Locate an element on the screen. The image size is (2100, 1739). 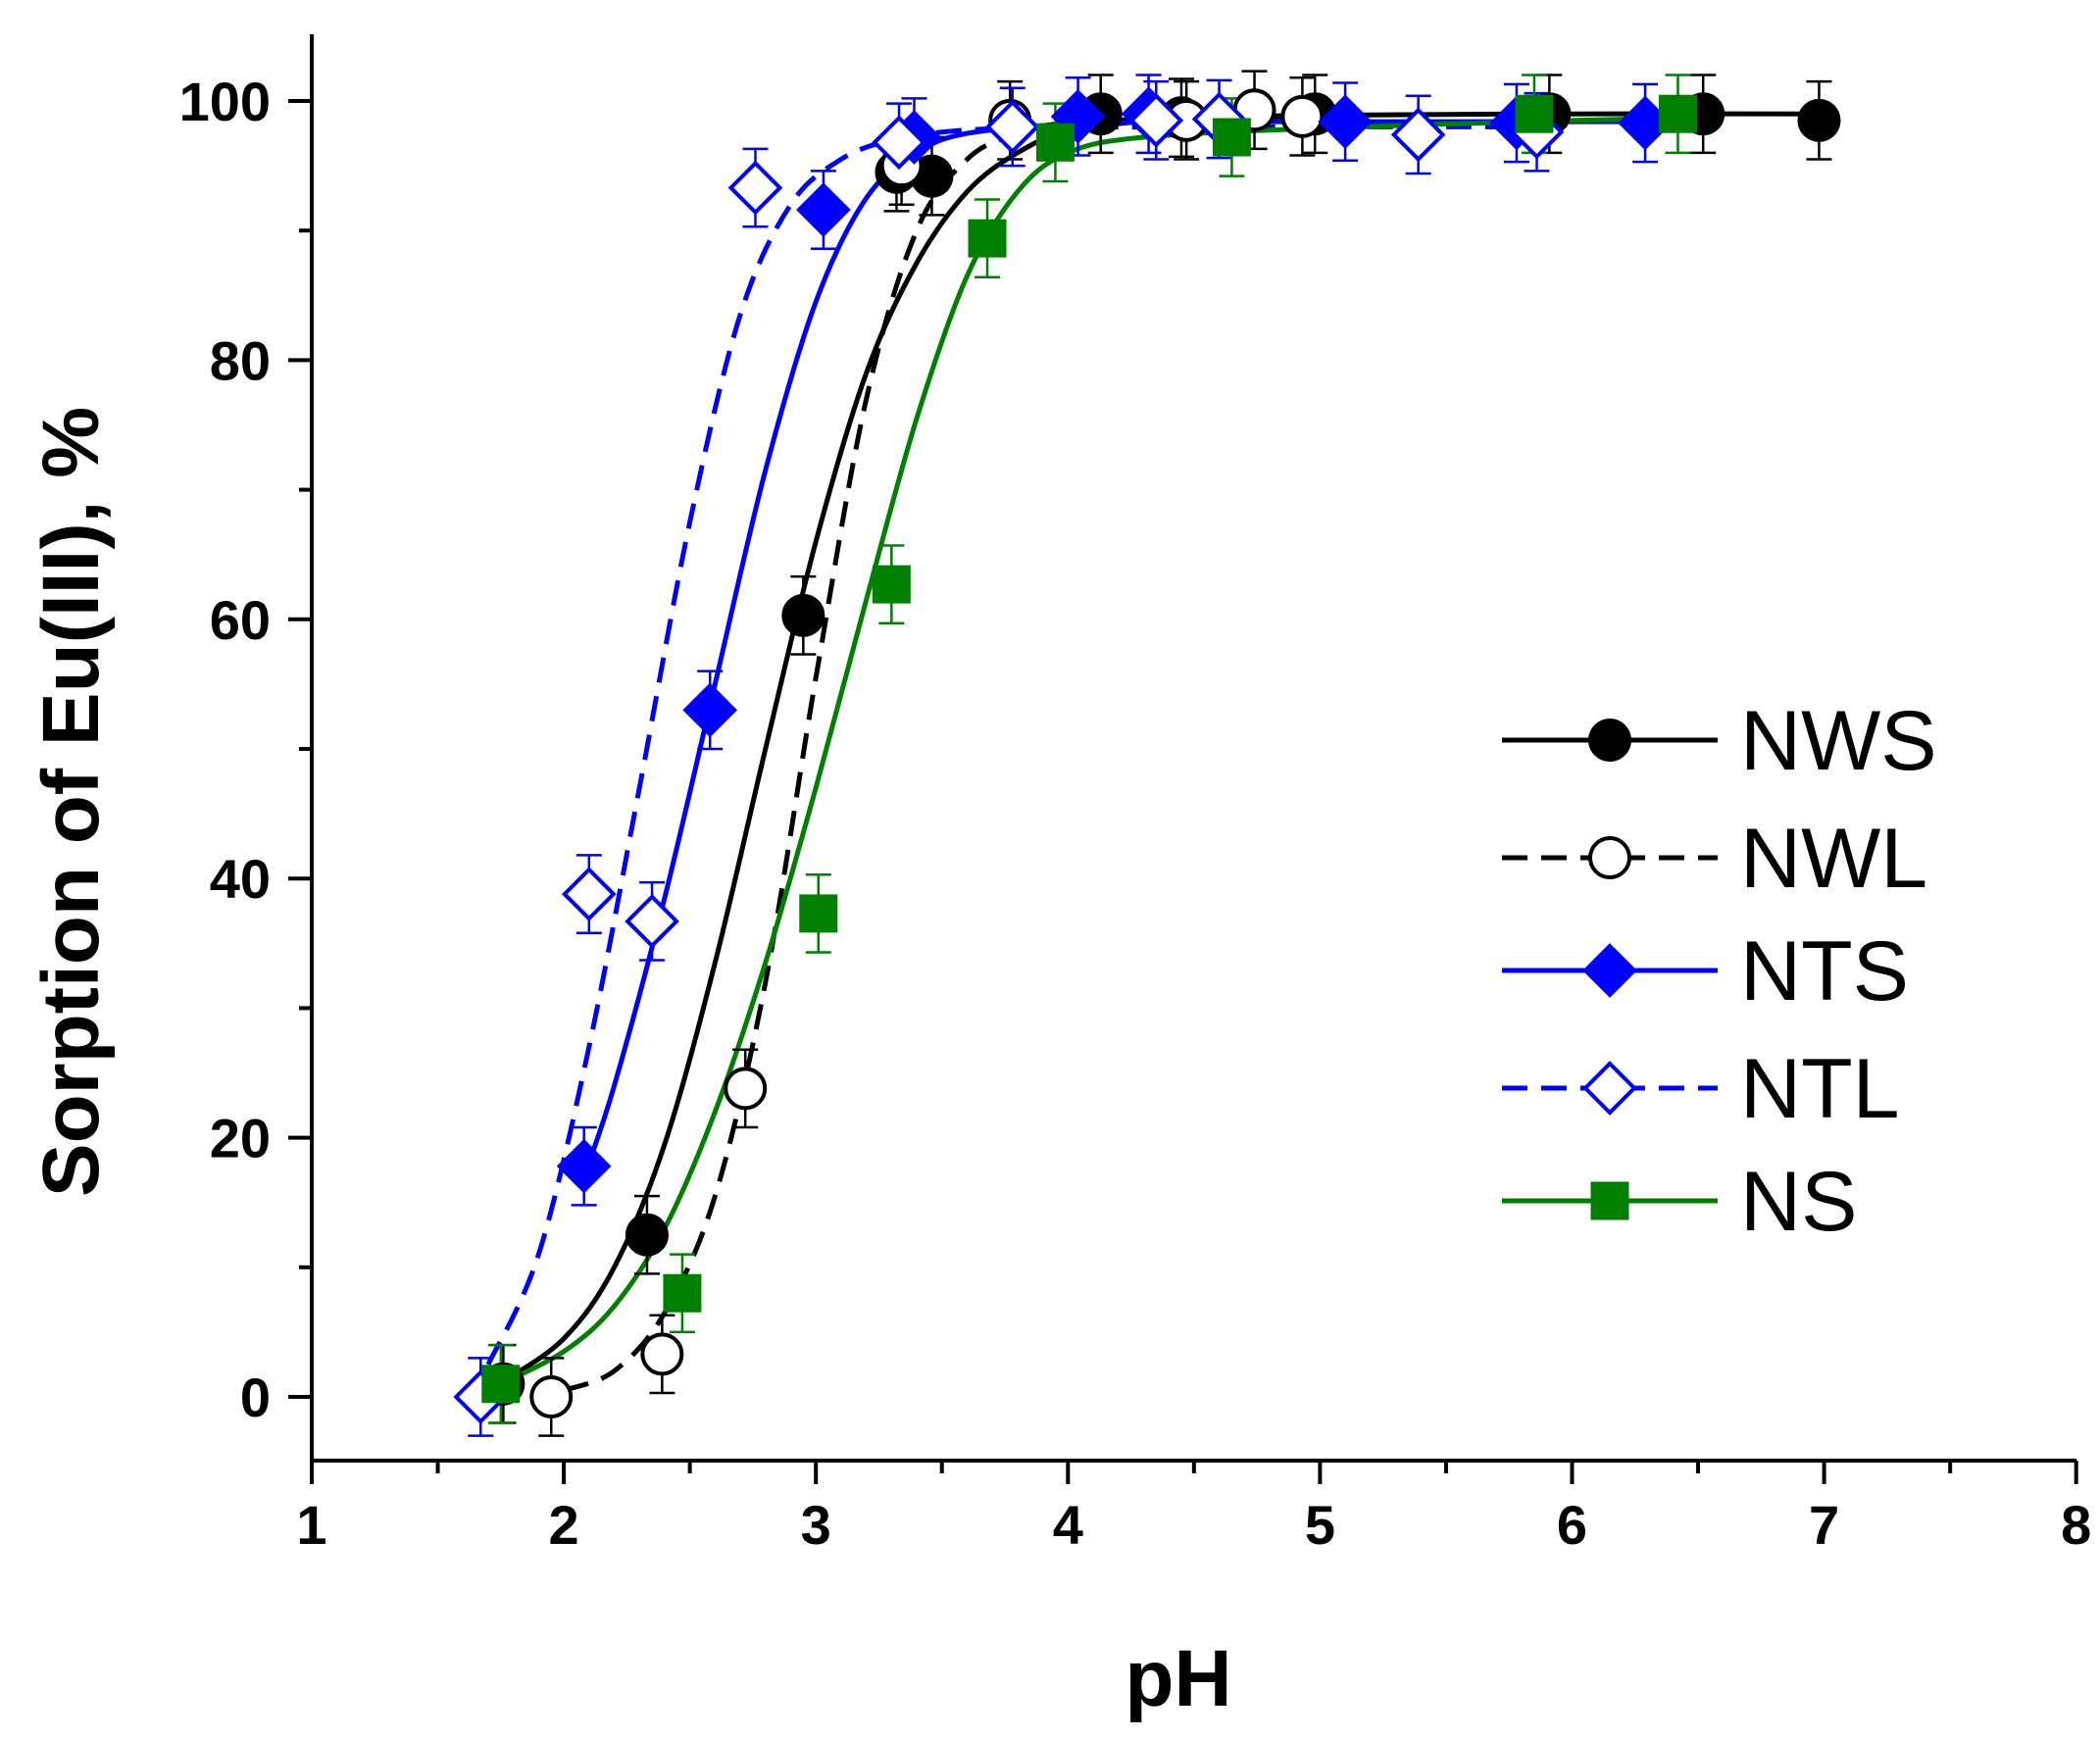
x-tick-label: 4 is located at coordinates (1068, 1525).